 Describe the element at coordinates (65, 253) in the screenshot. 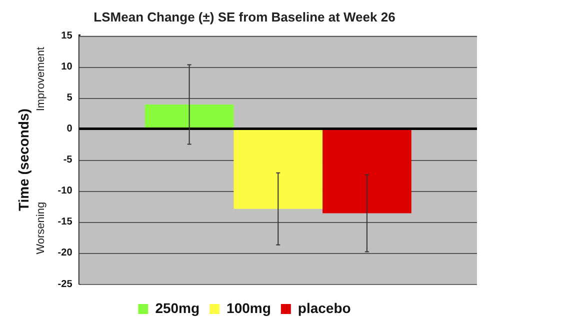

I see `y-tick-label: -20` at that location.